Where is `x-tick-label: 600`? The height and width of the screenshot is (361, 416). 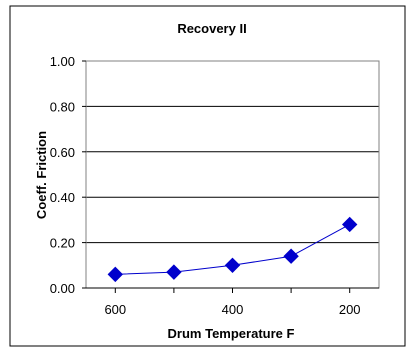 x-tick-label: 600 is located at coordinates (115, 309).